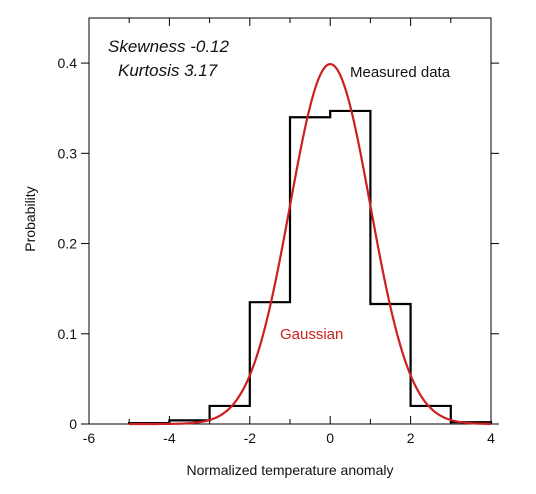 This screenshot has width=536, height=494. I want to click on measured-data-label: Measured data, so click(400, 72).